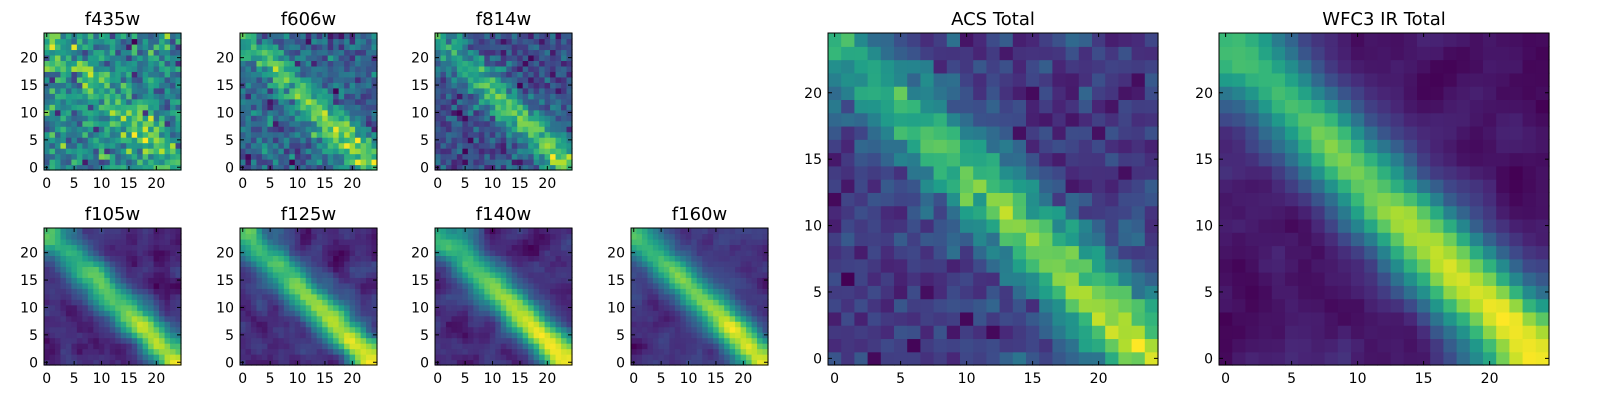 The width and height of the screenshot is (1600, 400). Describe the element at coordinates (547, 184) in the screenshot. I see `x-tick-label: 20` at that location.